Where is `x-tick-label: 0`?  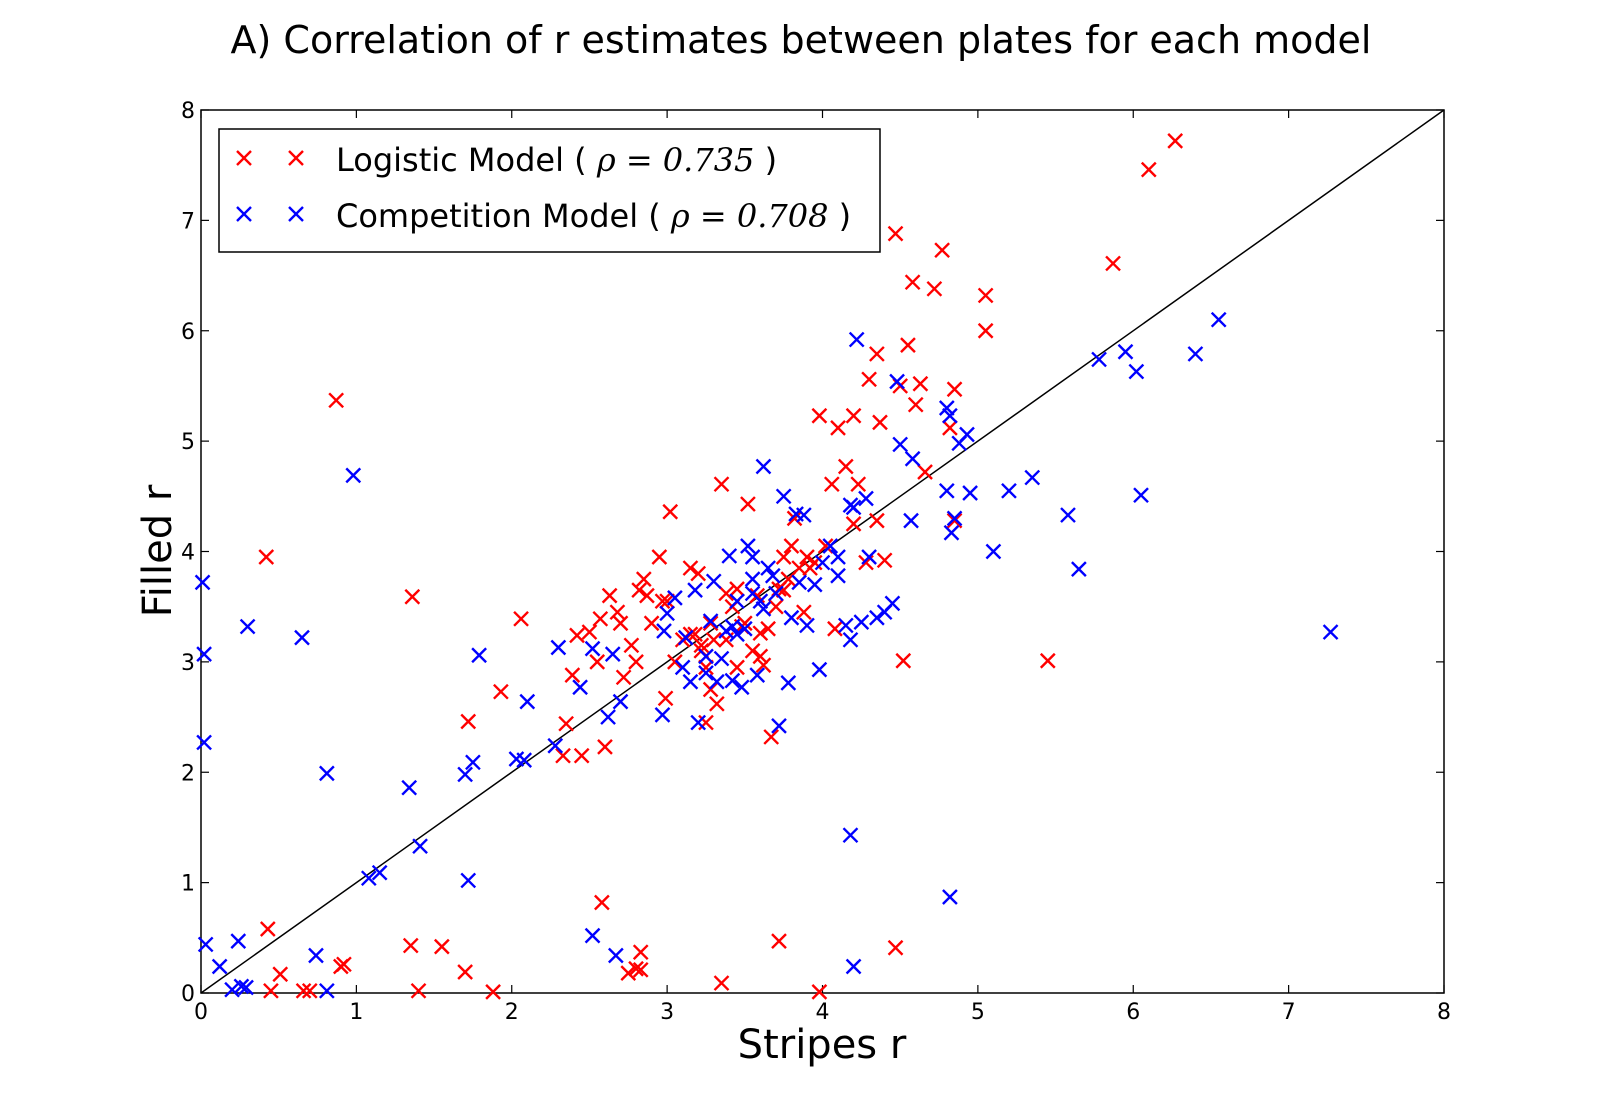 x-tick-label: 0 is located at coordinates (201, 1012).